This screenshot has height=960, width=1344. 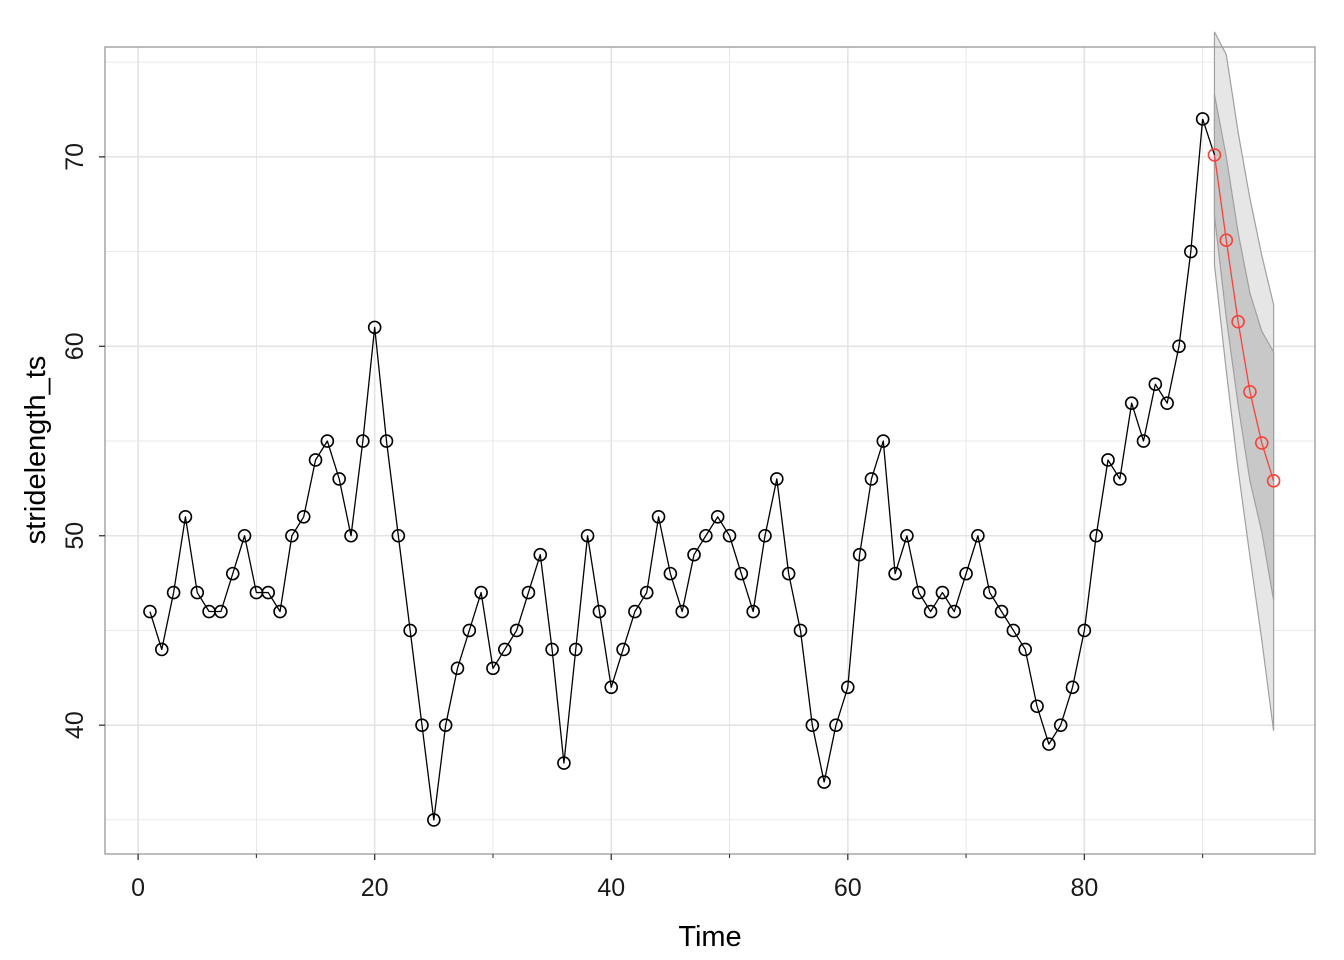 What do you see at coordinates (848, 888) in the screenshot?
I see `x-tick-label: 60` at bounding box center [848, 888].